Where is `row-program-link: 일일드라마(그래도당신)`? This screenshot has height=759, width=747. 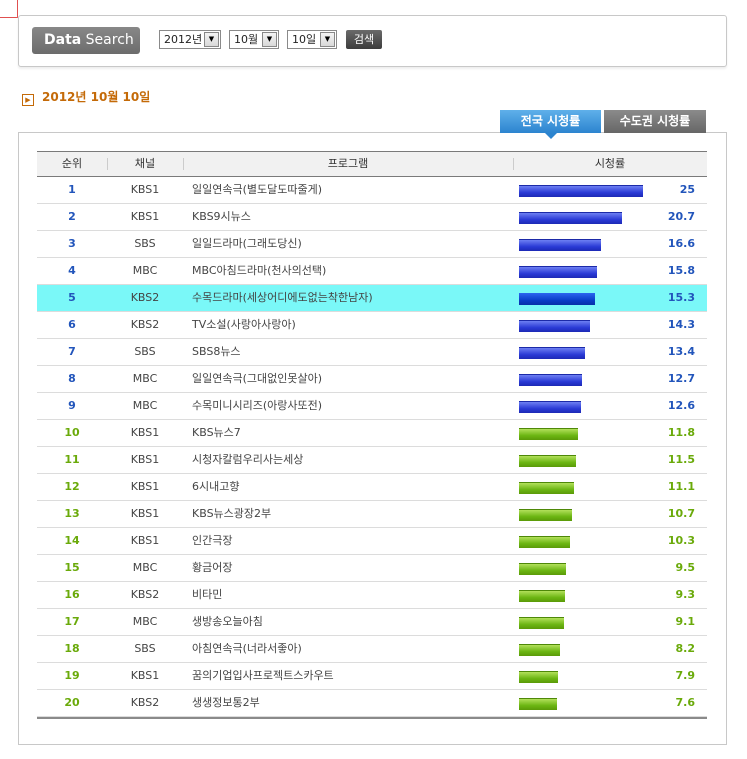
row-program-link: 일일드라마(그래도당신) is located at coordinates (247, 243).